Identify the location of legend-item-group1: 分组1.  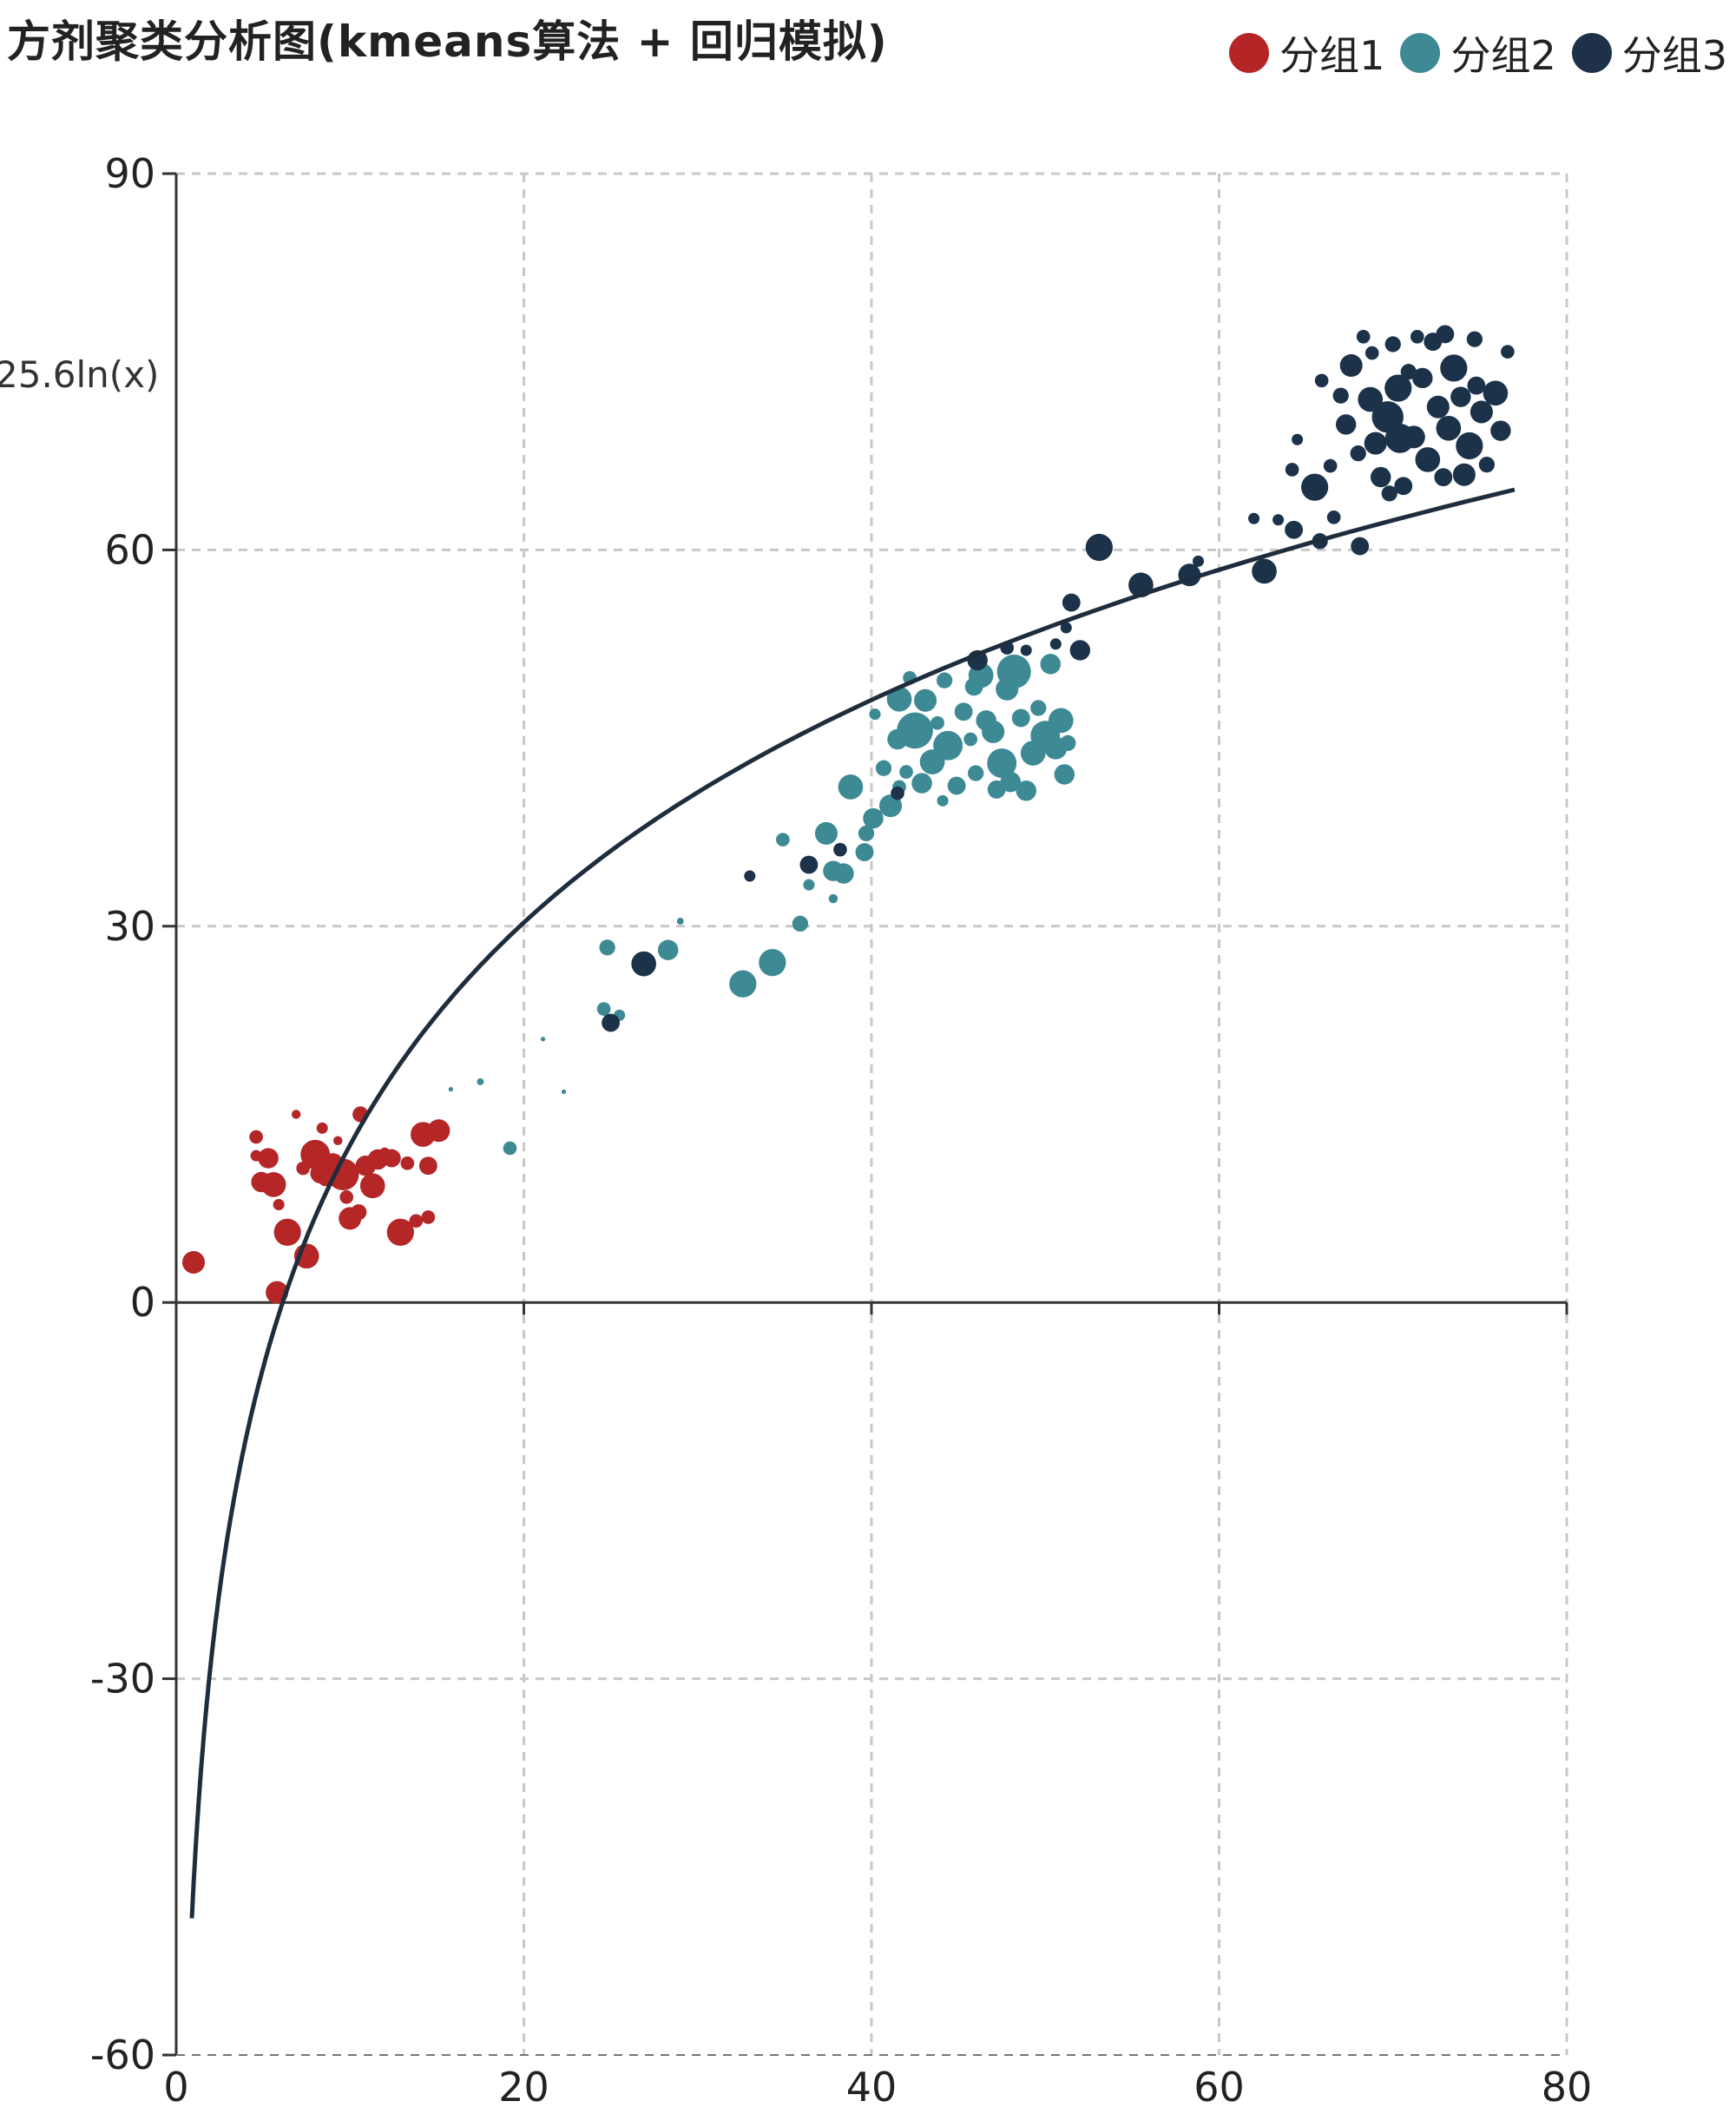
(1306, 53).